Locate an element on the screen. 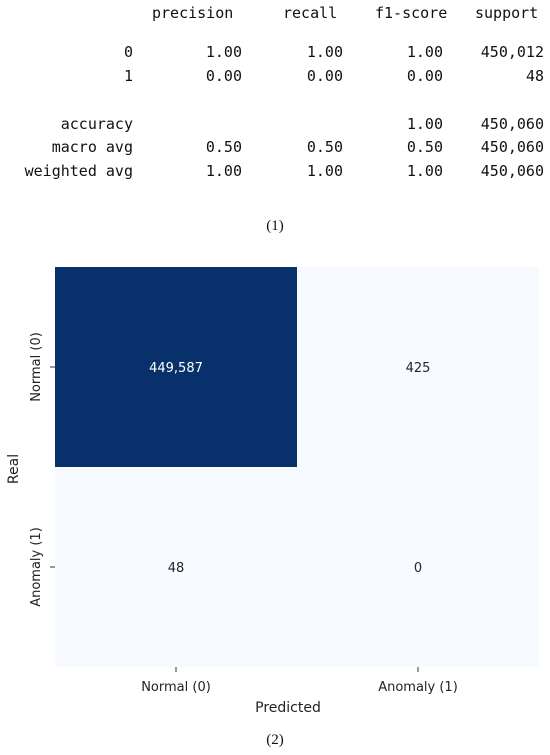 The height and width of the screenshot is (755, 550). report-cell-label: 0 is located at coordinates (128, 52).